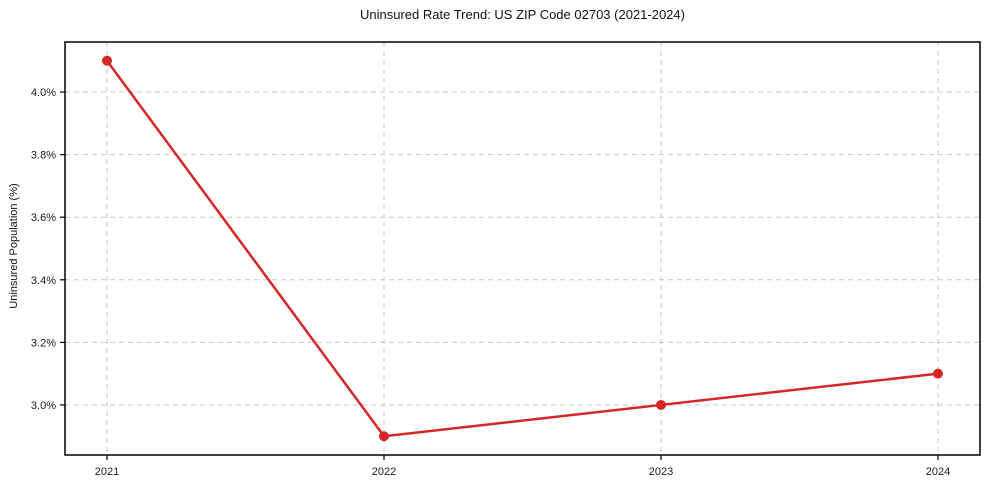 This screenshot has width=989, height=490. I want to click on x-tick-label: 2022, so click(384, 472).